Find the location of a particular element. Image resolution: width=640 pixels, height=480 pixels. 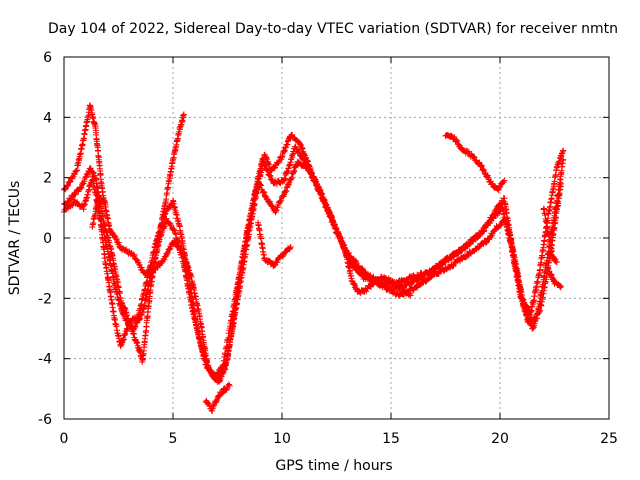

series-G is located at coordinates (378, 273).